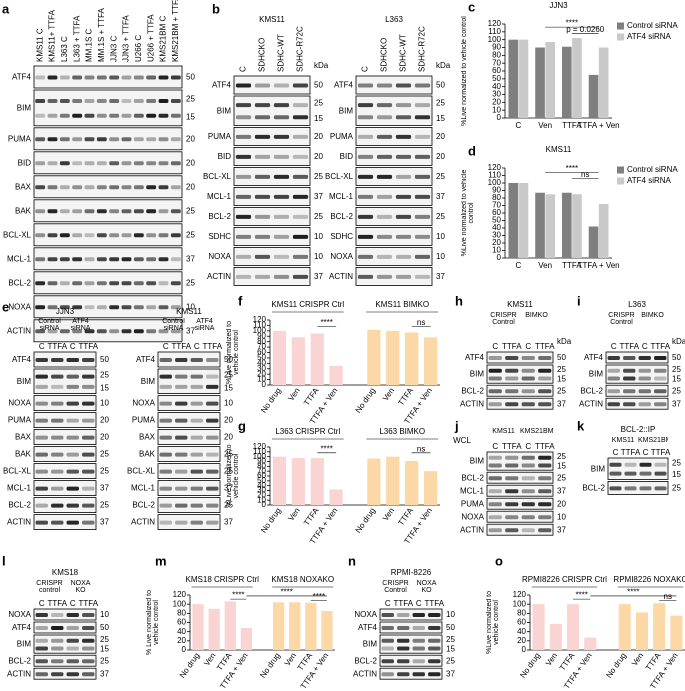 This screenshot has width=685, height=691. What do you see at coordinates (459, 300) in the screenshot?
I see `panel-letter: h` at bounding box center [459, 300].